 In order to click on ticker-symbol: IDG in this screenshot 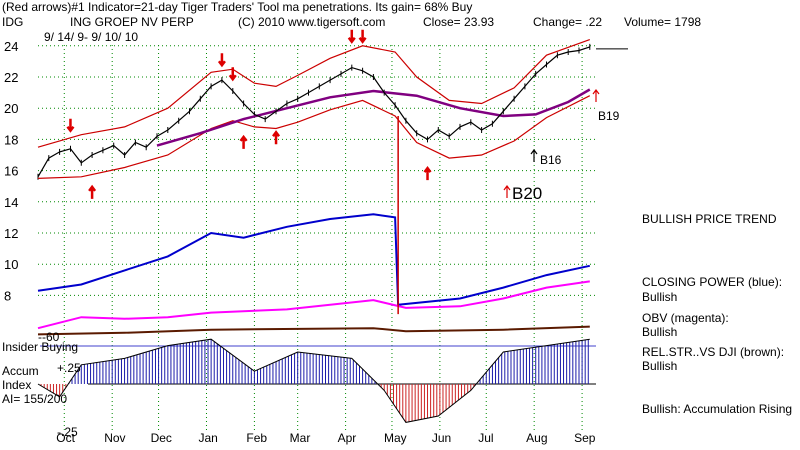, I will do `click(12, 22)`.